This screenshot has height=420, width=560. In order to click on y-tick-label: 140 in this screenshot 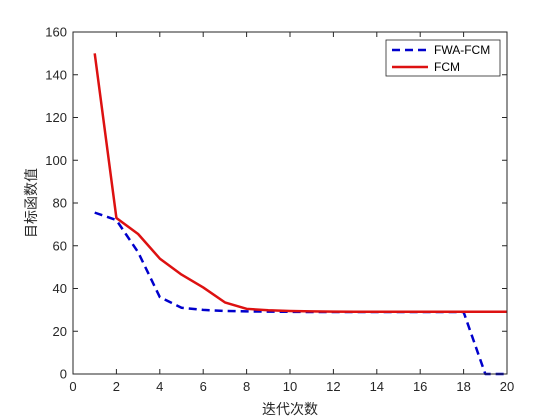, I will do `click(56, 74)`.